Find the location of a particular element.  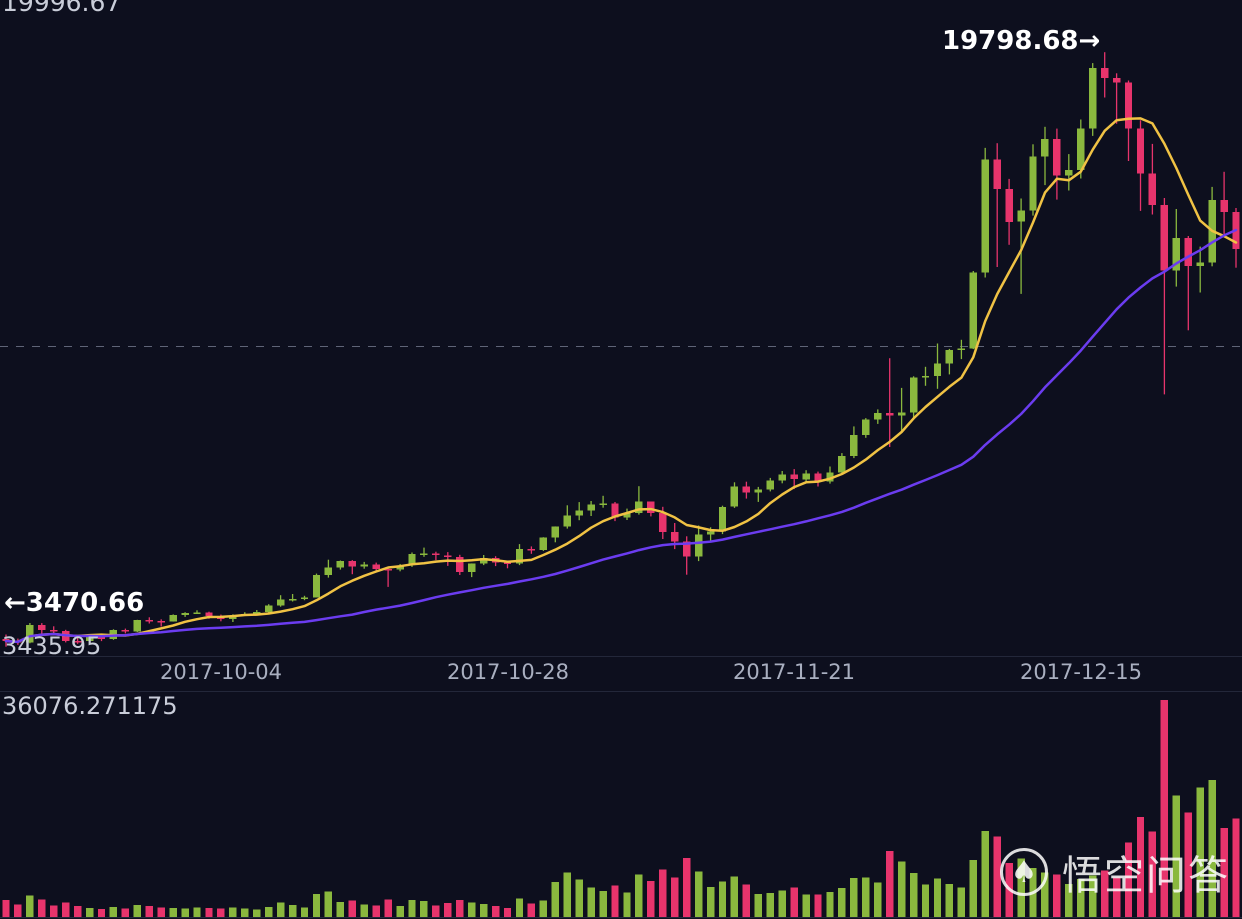

high-price-annotation: 19798.68→ is located at coordinates (1021, 41).